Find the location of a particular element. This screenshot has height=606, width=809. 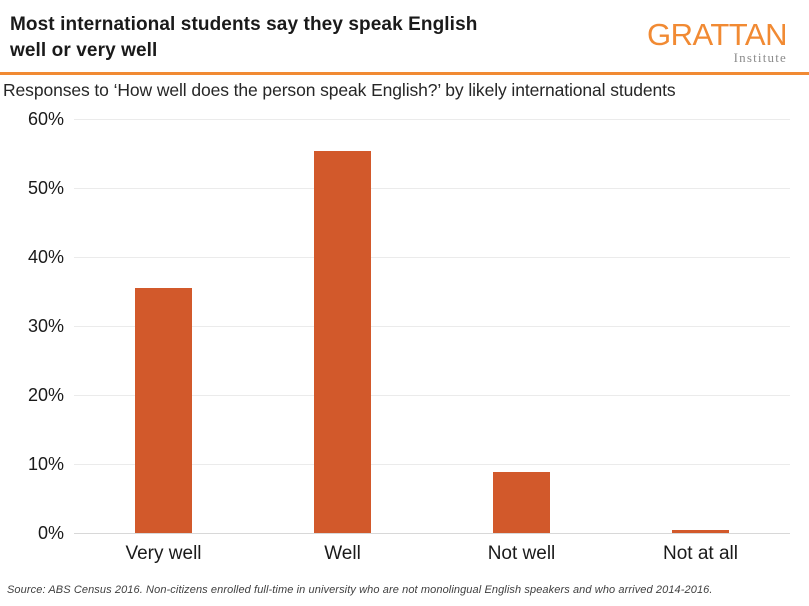

bar-not-well is located at coordinates (521, 502).